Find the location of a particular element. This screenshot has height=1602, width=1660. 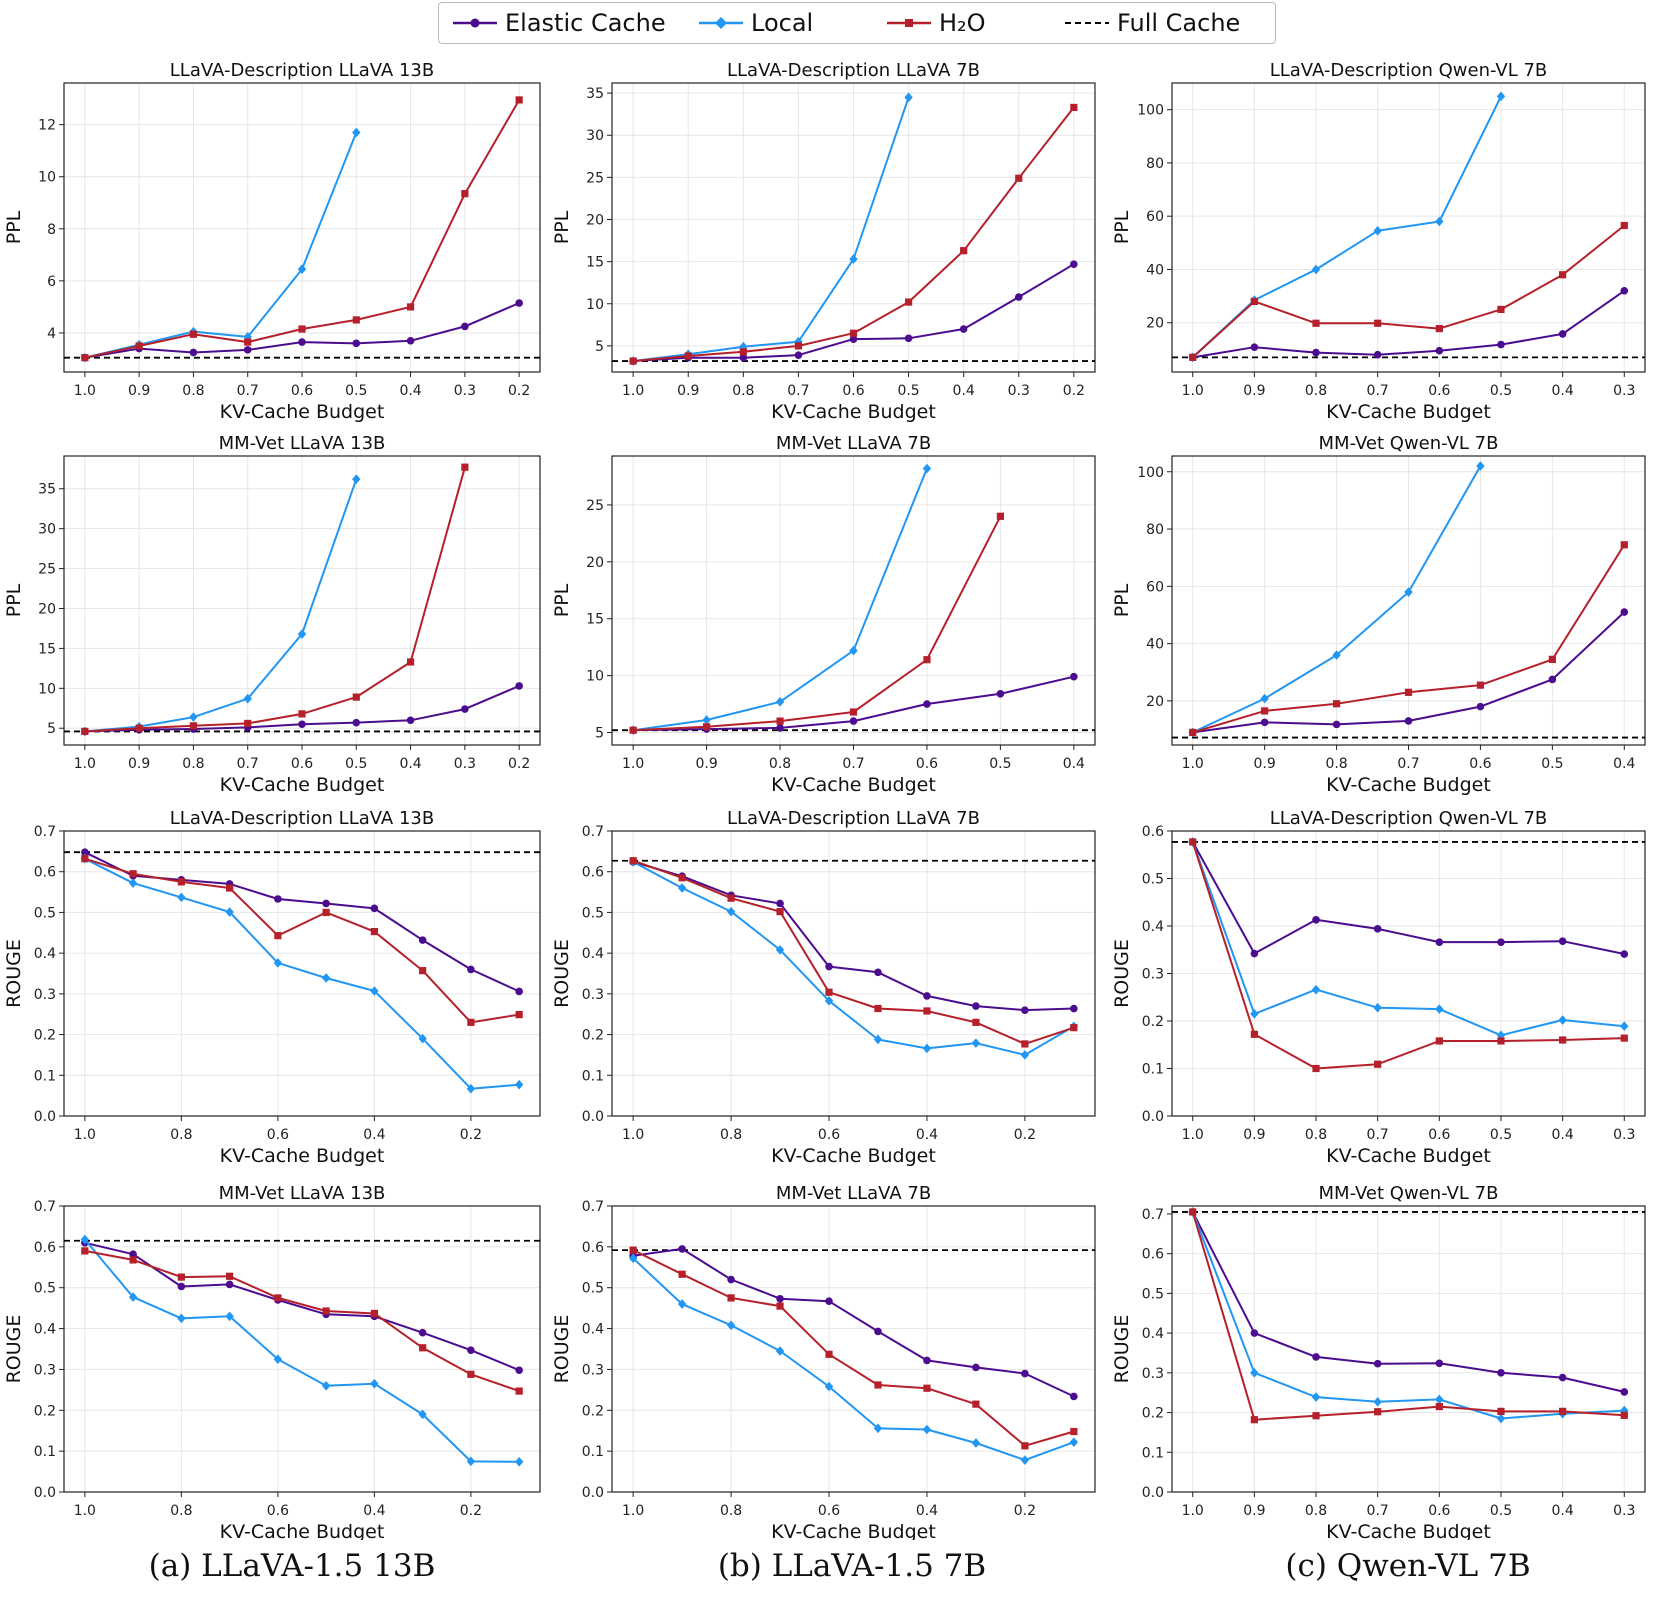

legend-entry-elastic-cache: Elastic Cache is located at coordinates (559, 23).